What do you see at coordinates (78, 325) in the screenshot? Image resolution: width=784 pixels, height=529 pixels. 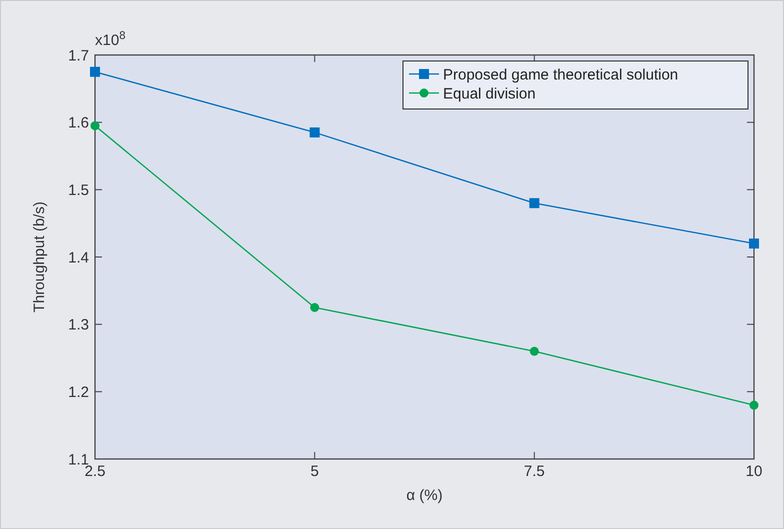 I see `y-tick-label: 1.3` at bounding box center [78, 325].